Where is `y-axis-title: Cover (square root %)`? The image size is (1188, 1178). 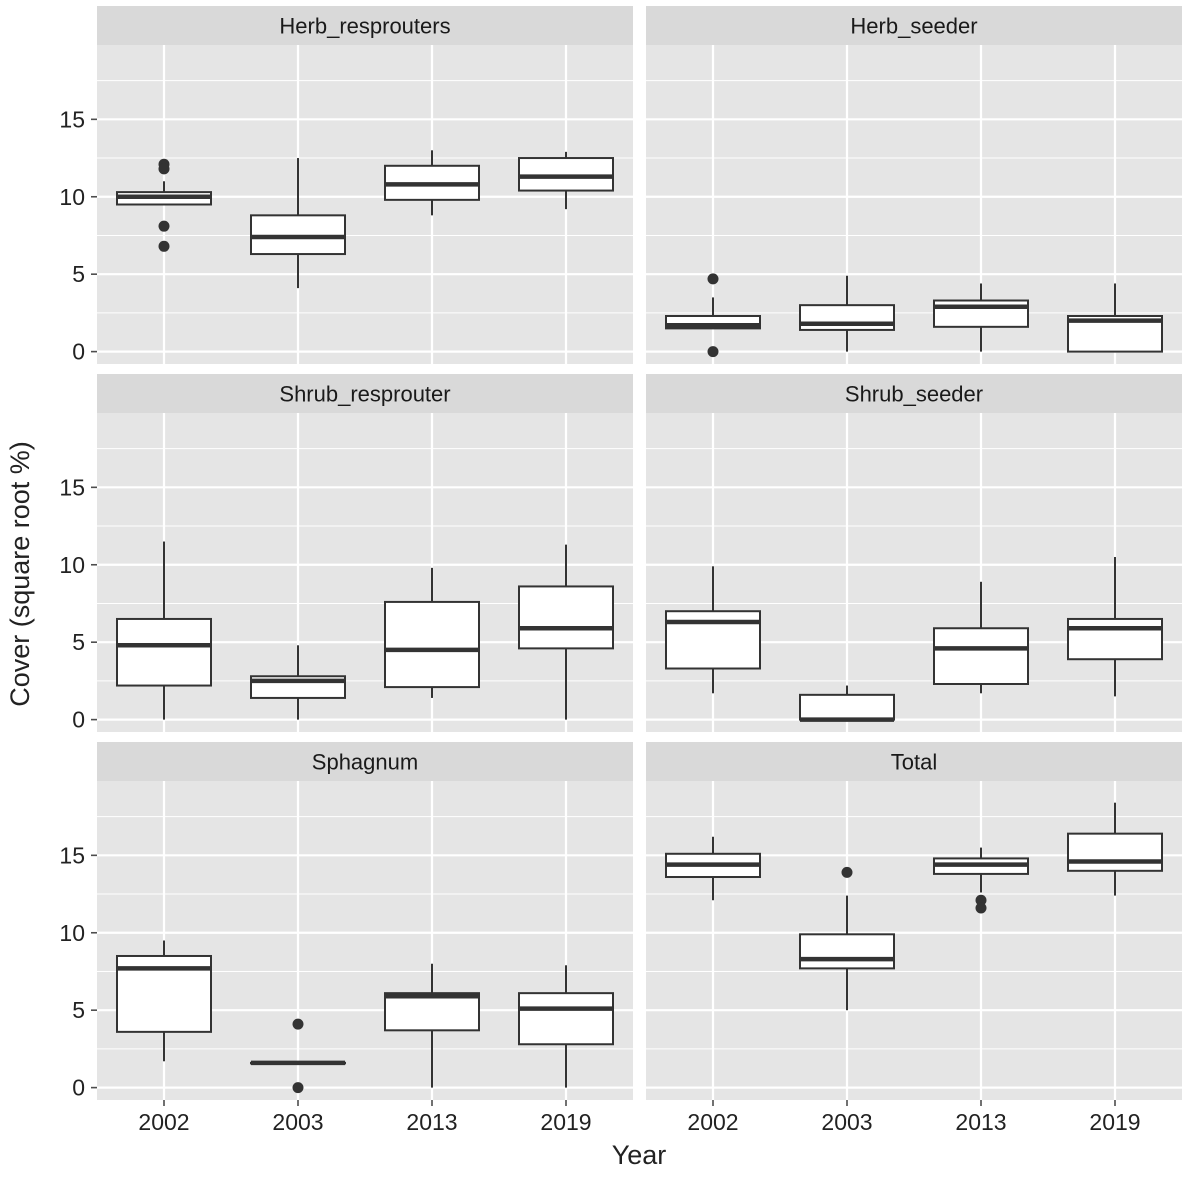 y-axis-title: Cover (square root %) is located at coordinates (20, 574).